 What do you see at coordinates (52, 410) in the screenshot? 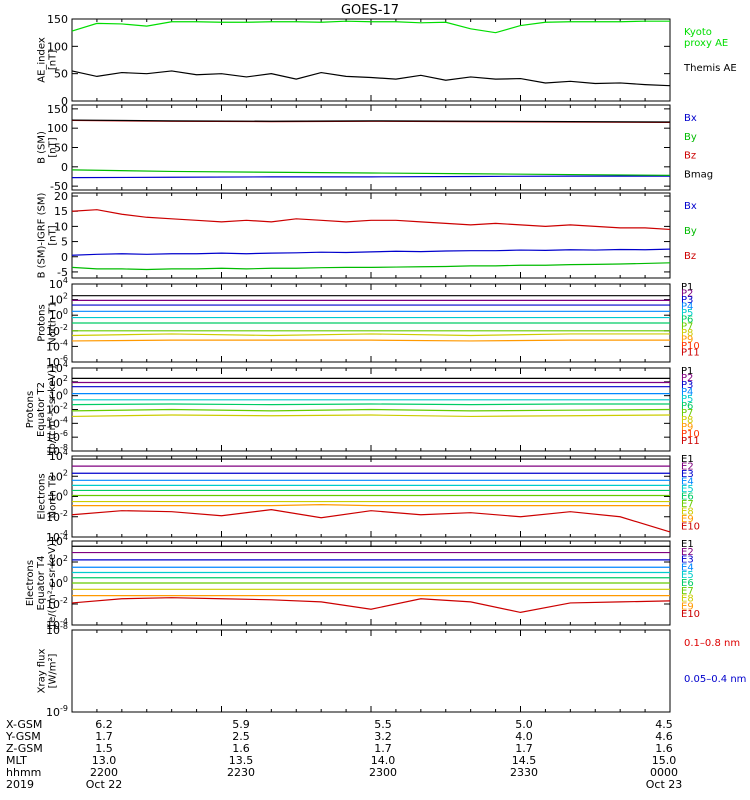
I see `y-axis-label: [p/(cm²-s-sr-keV)]` at bounding box center [52, 410].